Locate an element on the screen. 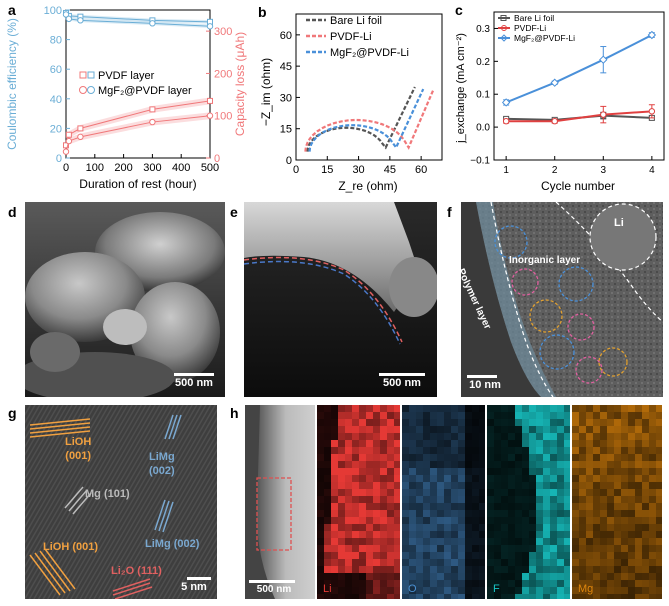 This screenshot has height=606, width=669. legend-b-label-1: PVDF-Li is located at coordinates (351, 37).